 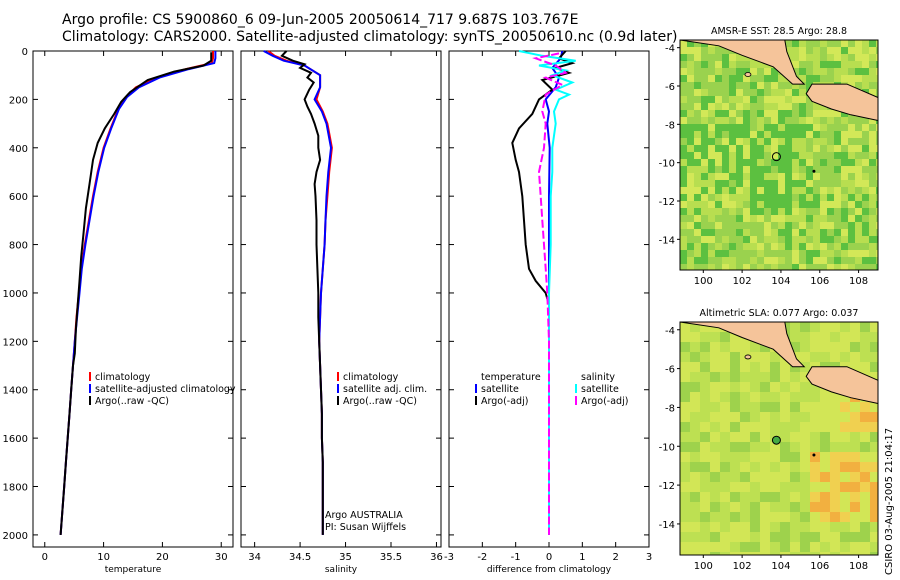 What do you see at coordinates (814, 455) in the screenshot?
I see `christmas-island` at bounding box center [814, 455].